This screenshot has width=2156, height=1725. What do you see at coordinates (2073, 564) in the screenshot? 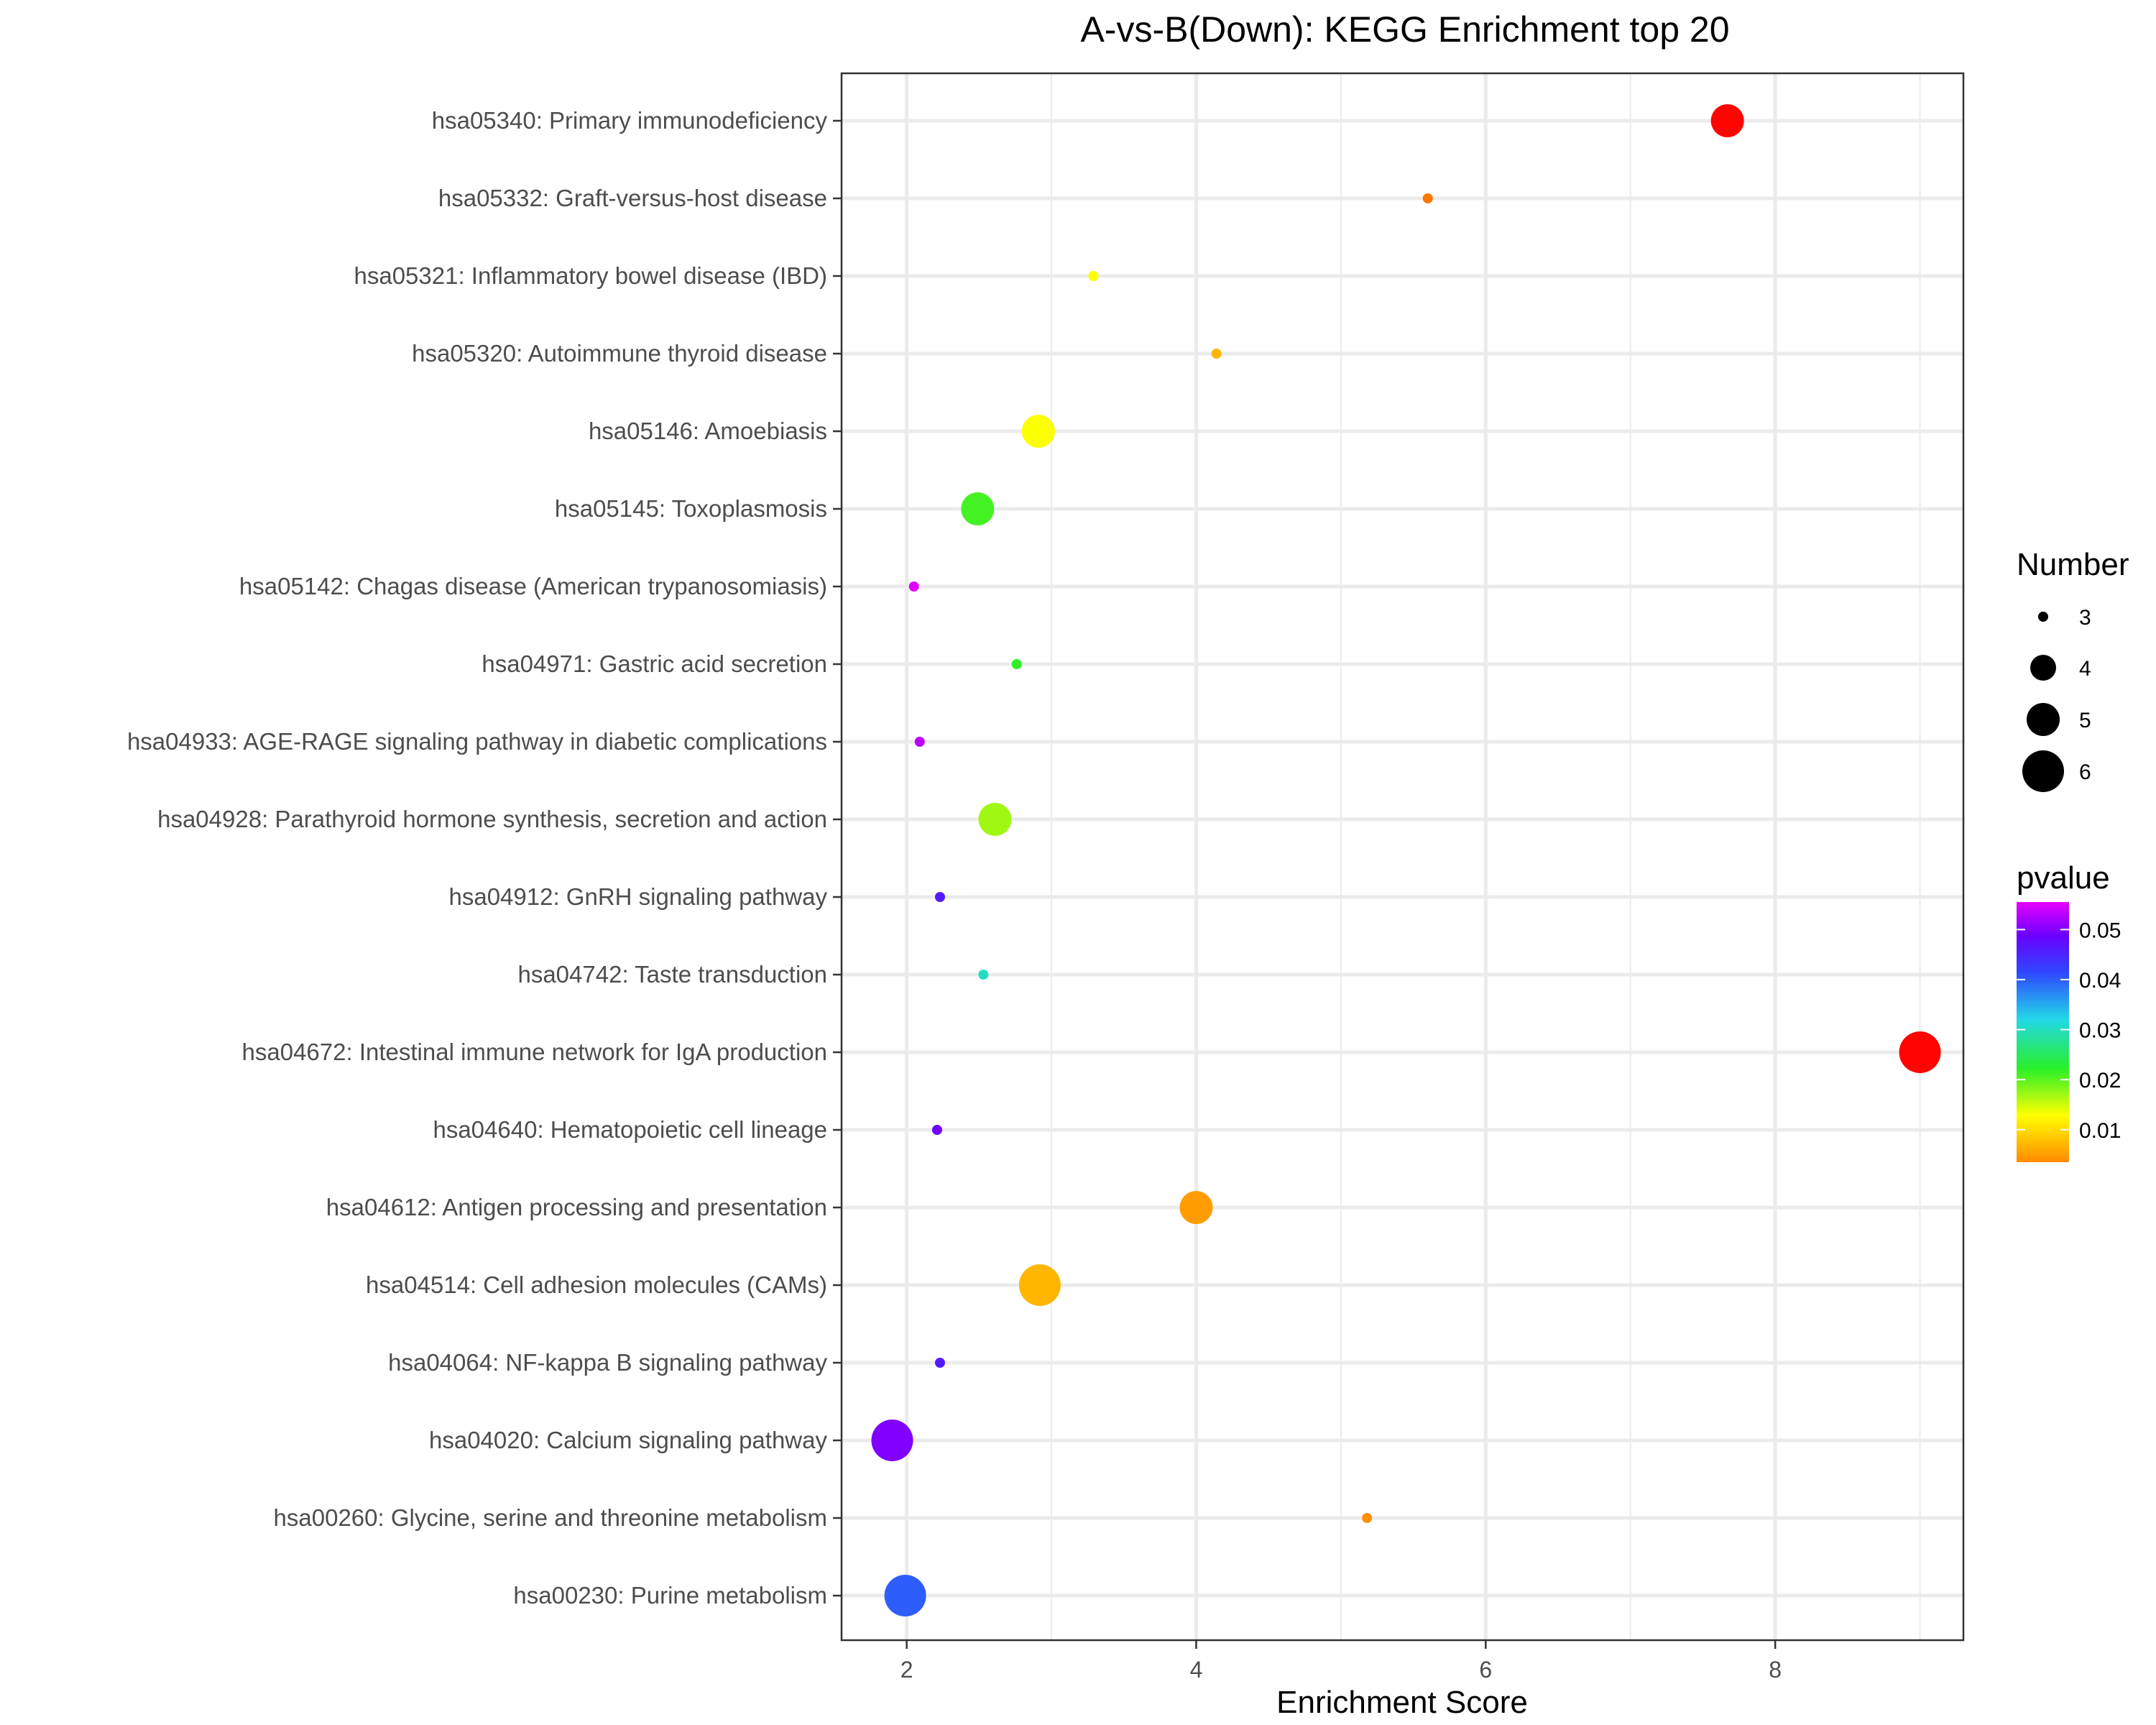
I see `size-legend-title: Number` at bounding box center [2073, 564].